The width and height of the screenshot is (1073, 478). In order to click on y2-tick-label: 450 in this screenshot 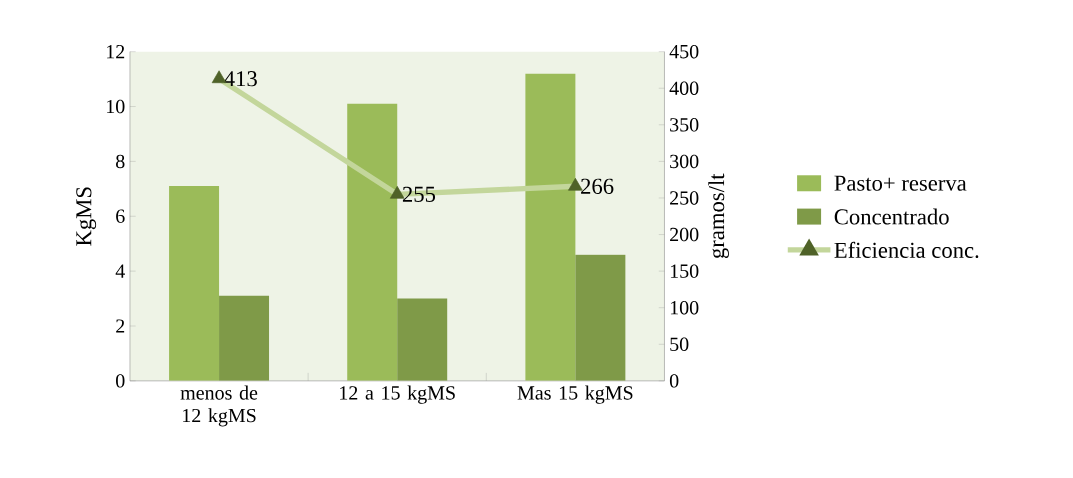, I will do `click(684, 51)`.